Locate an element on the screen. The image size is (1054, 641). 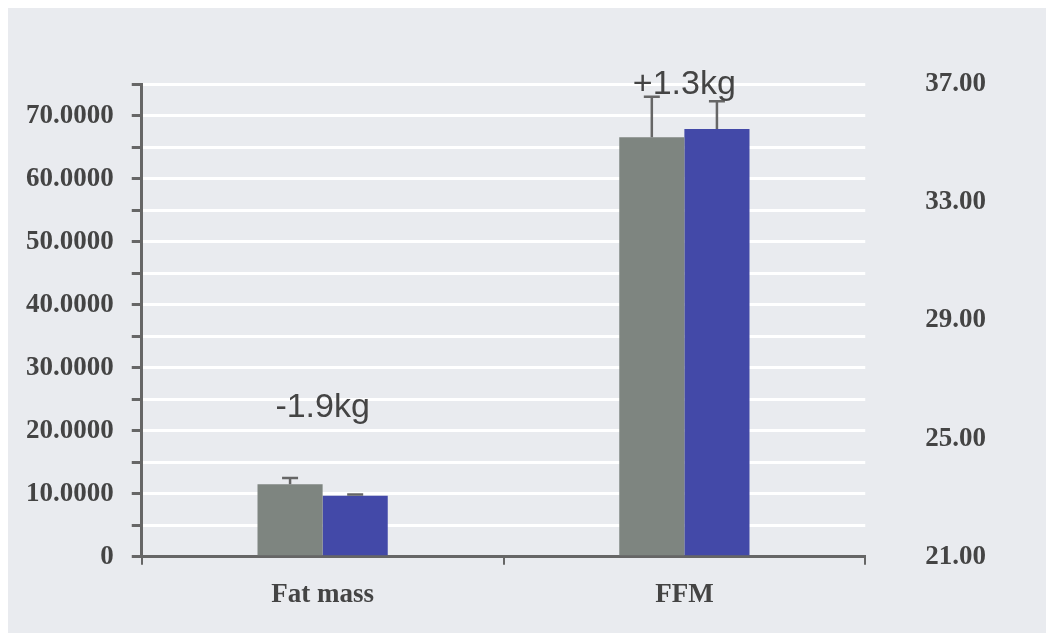
y-tick-label: 30.0000 is located at coordinates (70, 365).